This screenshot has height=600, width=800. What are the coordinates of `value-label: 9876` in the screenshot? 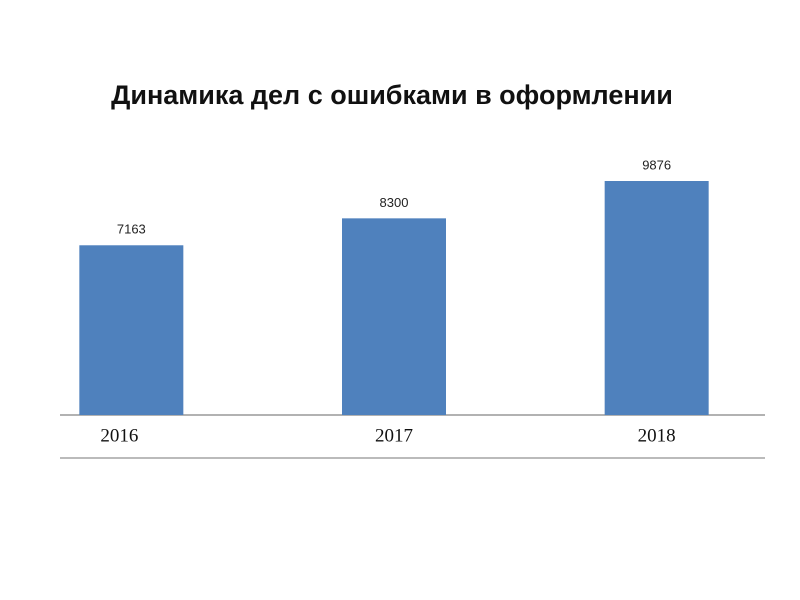 It's located at (656, 164).